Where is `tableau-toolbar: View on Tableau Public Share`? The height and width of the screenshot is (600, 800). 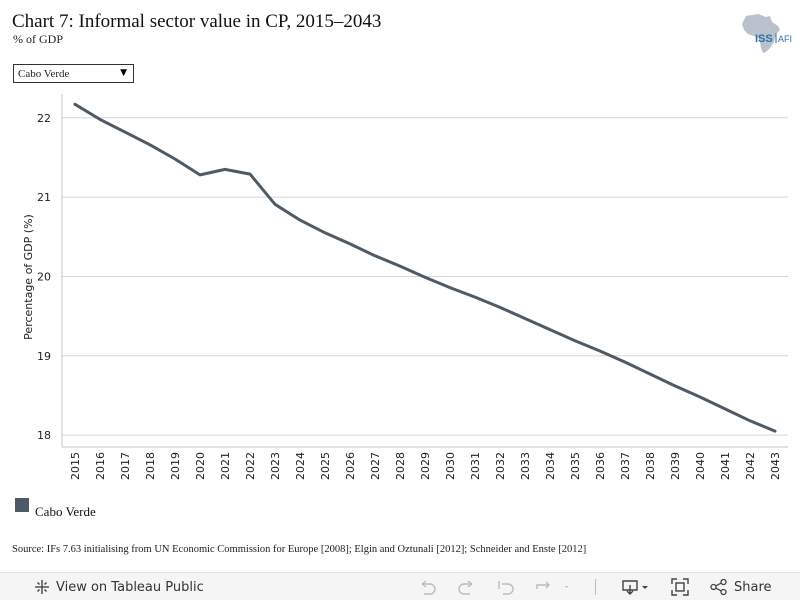
tableau-toolbar: View on Tableau Public Share is located at coordinates (400, 586).